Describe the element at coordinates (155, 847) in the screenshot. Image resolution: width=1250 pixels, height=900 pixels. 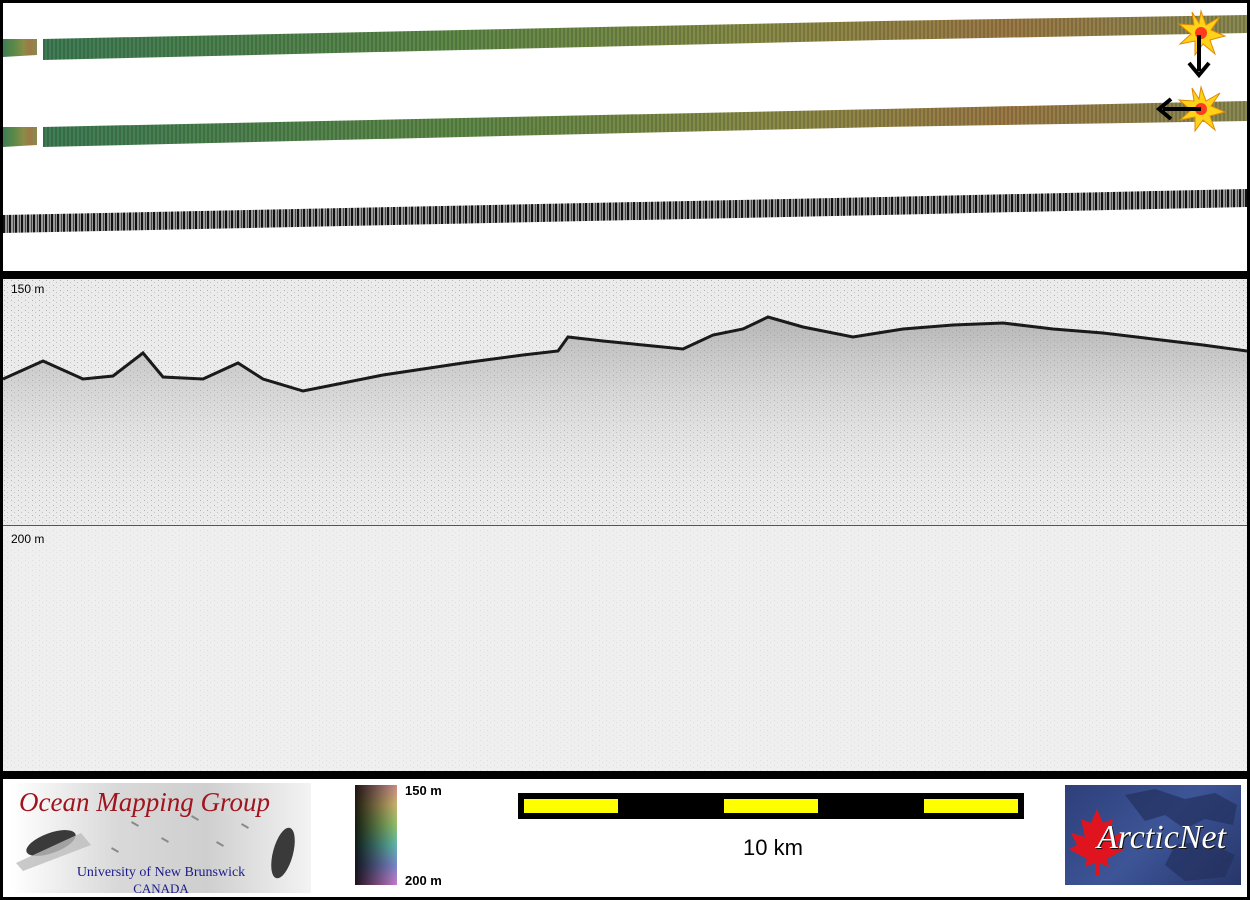
I see `sonar-ship-icon` at that location.